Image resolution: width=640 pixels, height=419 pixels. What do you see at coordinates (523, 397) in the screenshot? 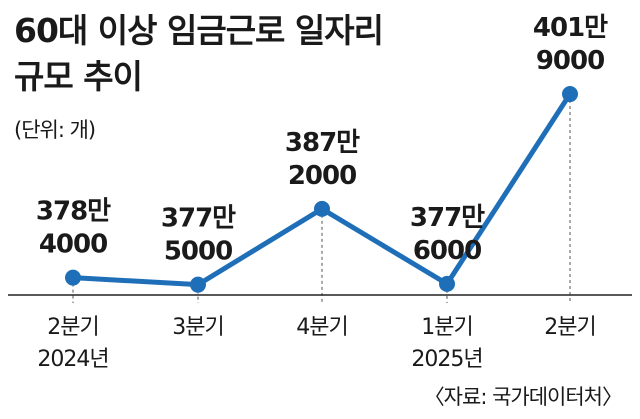
I see `source-note: 〈자료: 국가데이터처〉` at bounding box center [523, 397].